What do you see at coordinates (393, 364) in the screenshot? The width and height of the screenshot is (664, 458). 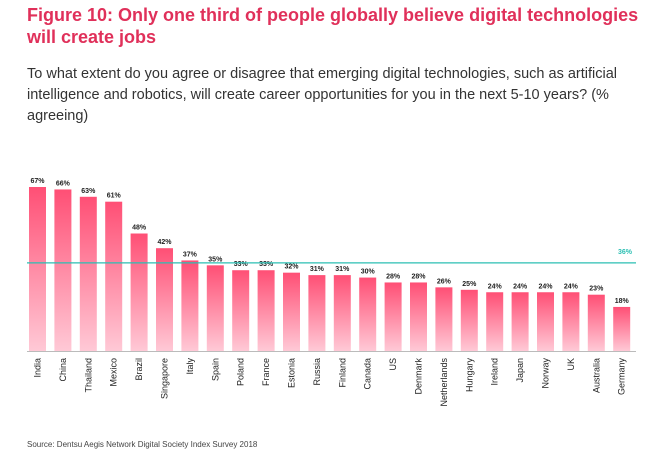 I see `category-label: US` at bounding box center [393, 364].